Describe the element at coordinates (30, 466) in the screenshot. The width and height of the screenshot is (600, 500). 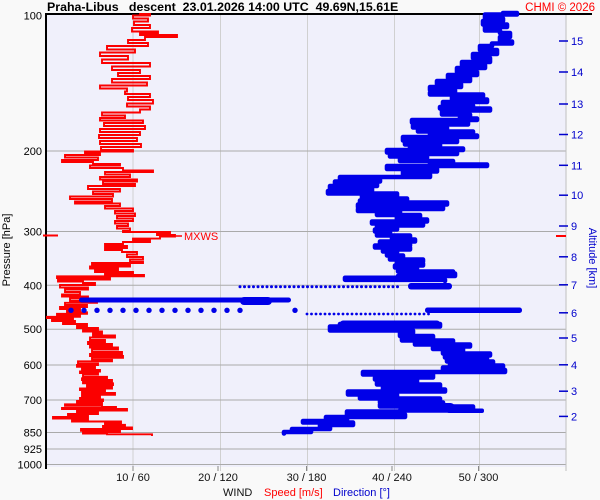
I see `svg-text: 1000` at that location.